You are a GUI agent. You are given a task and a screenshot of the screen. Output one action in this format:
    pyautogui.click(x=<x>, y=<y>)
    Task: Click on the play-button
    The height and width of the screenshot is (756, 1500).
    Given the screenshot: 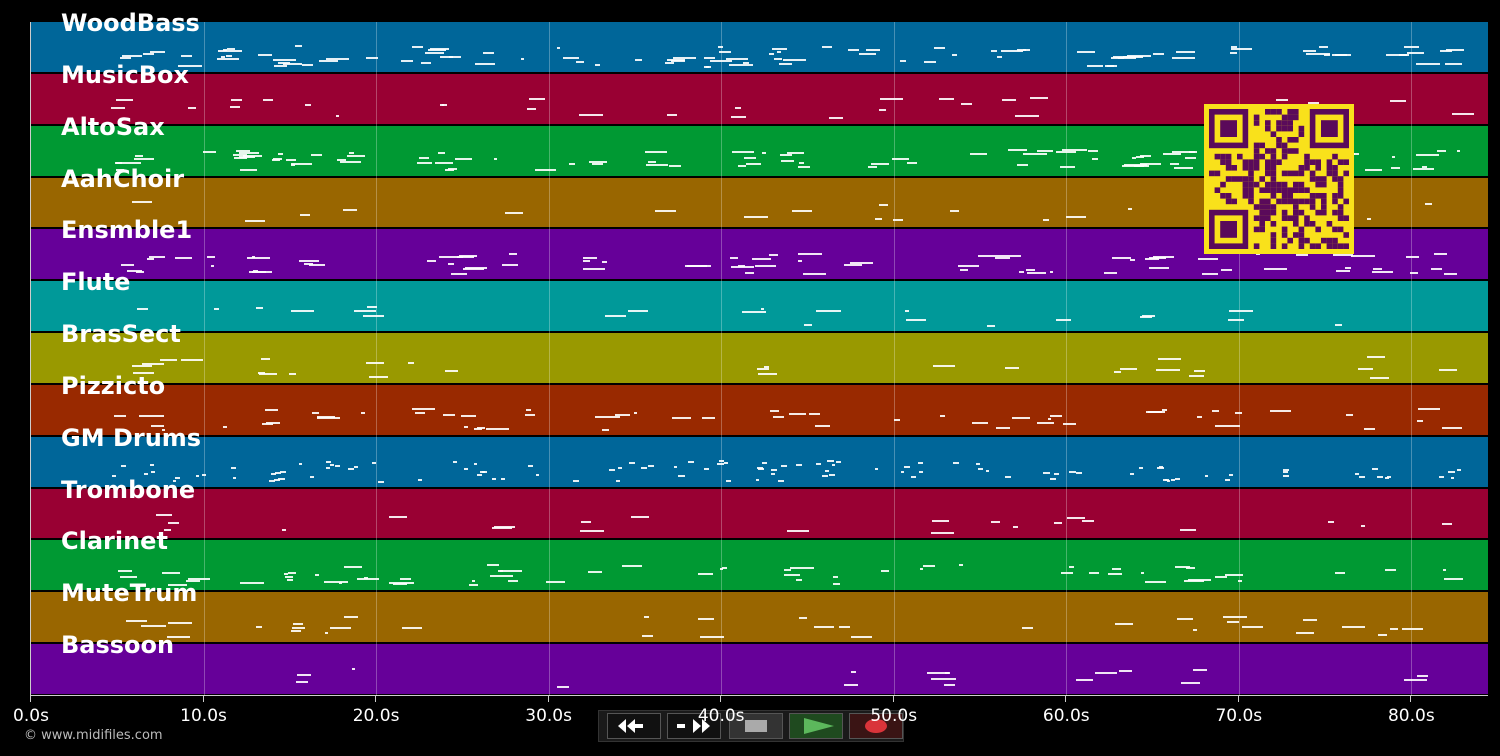 What is the action you would take?
    pyautogui.click(x=816, y=726)
    